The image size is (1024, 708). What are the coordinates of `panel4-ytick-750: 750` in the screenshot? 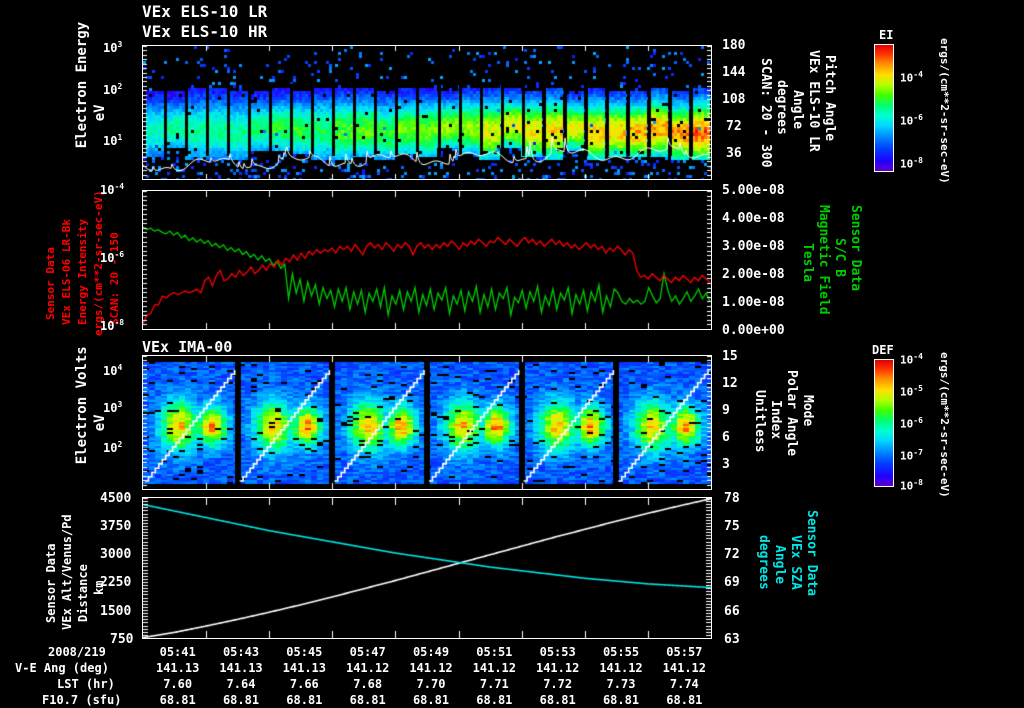 It's located at (122, 639).